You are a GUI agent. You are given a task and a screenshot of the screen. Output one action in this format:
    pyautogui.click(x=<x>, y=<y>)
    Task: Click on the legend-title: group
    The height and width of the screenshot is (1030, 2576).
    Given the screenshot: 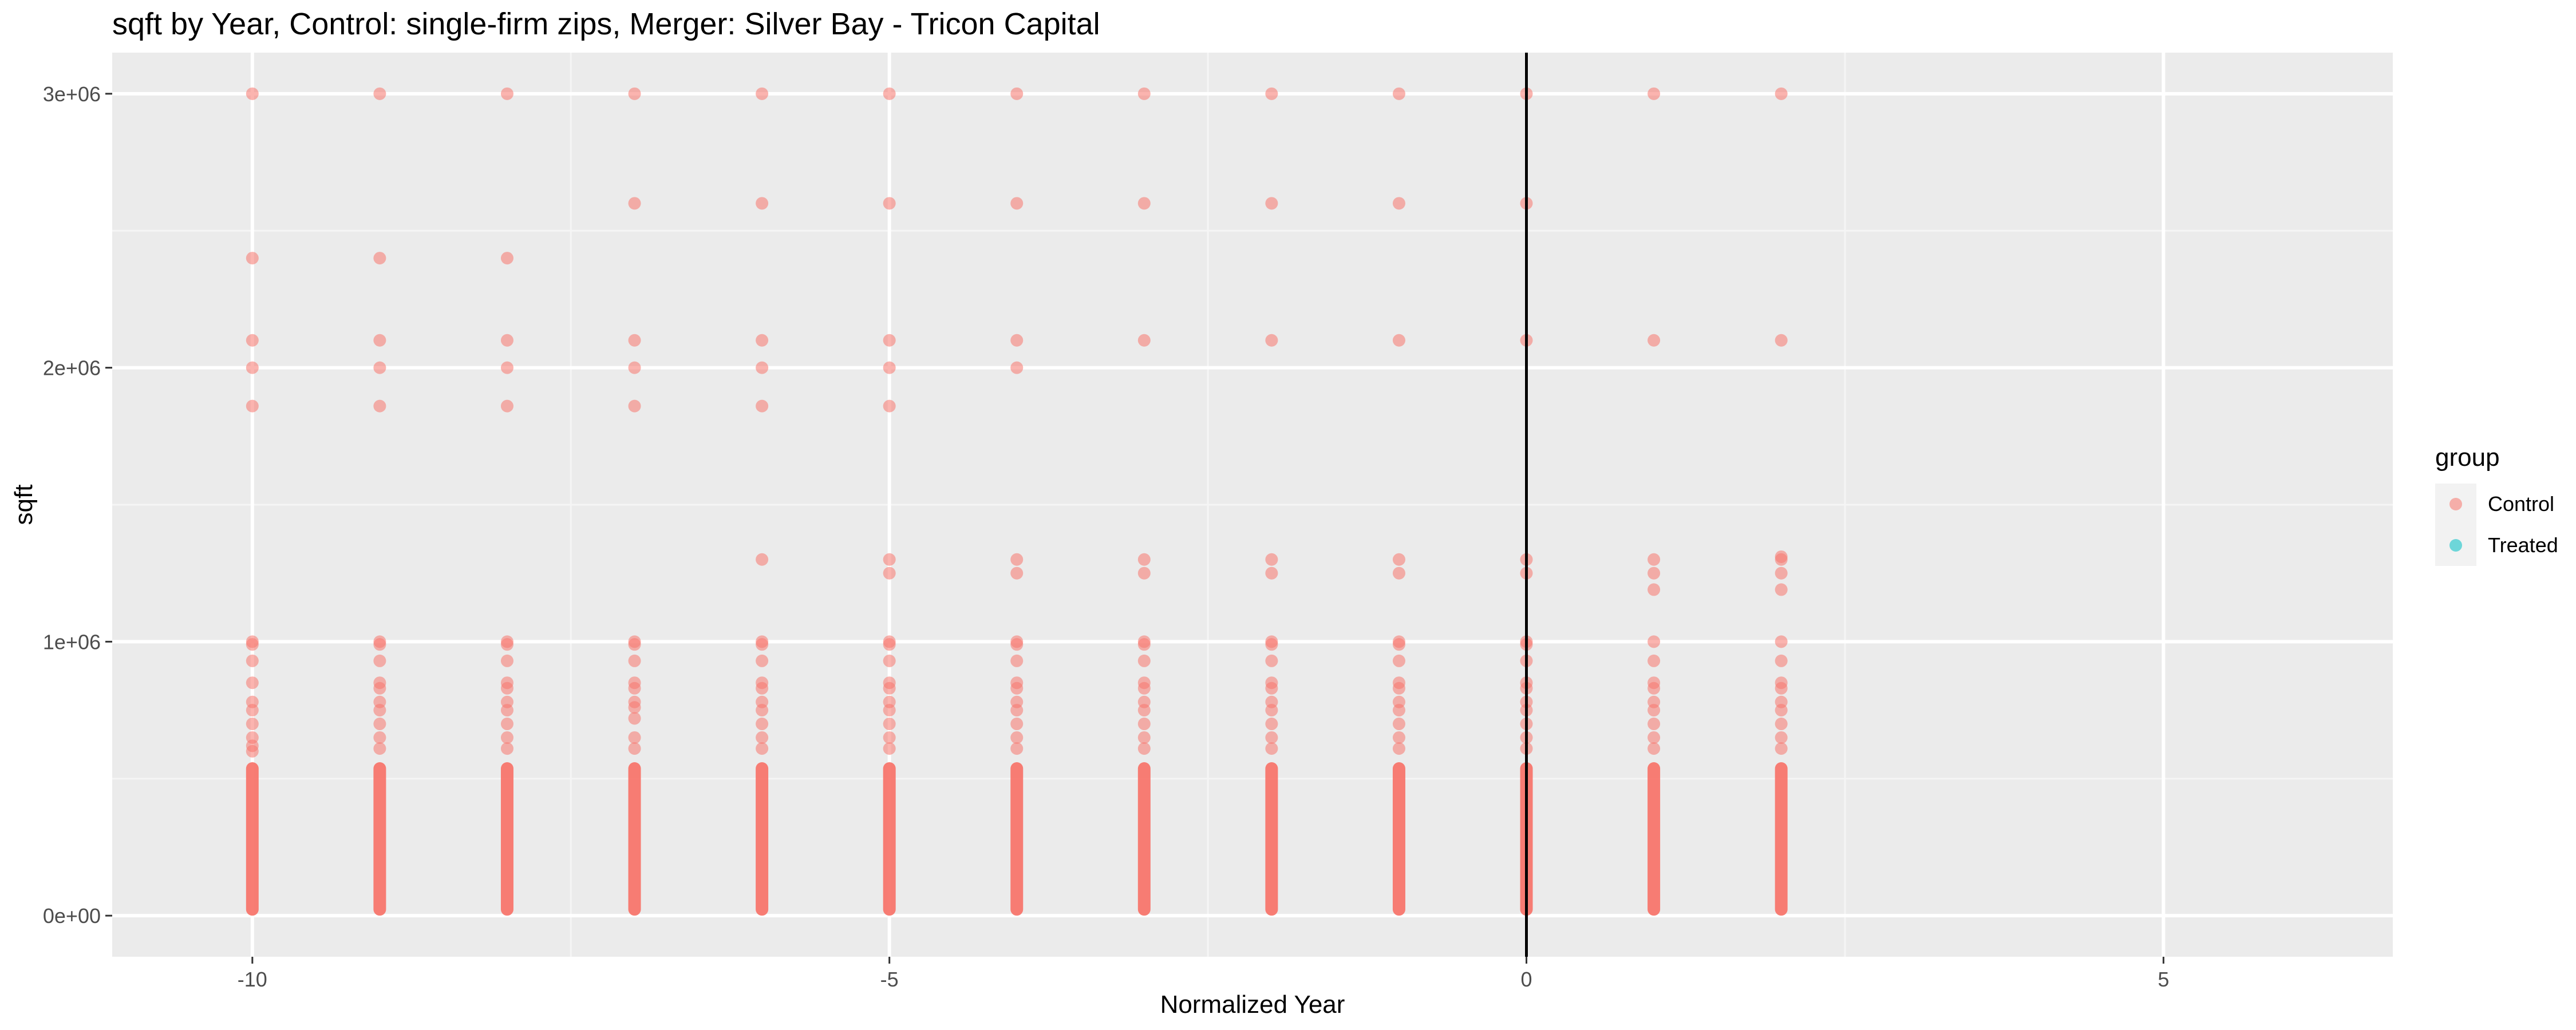 What is the action you would take?
    pyautogui.click(x=2467, y=457)
    